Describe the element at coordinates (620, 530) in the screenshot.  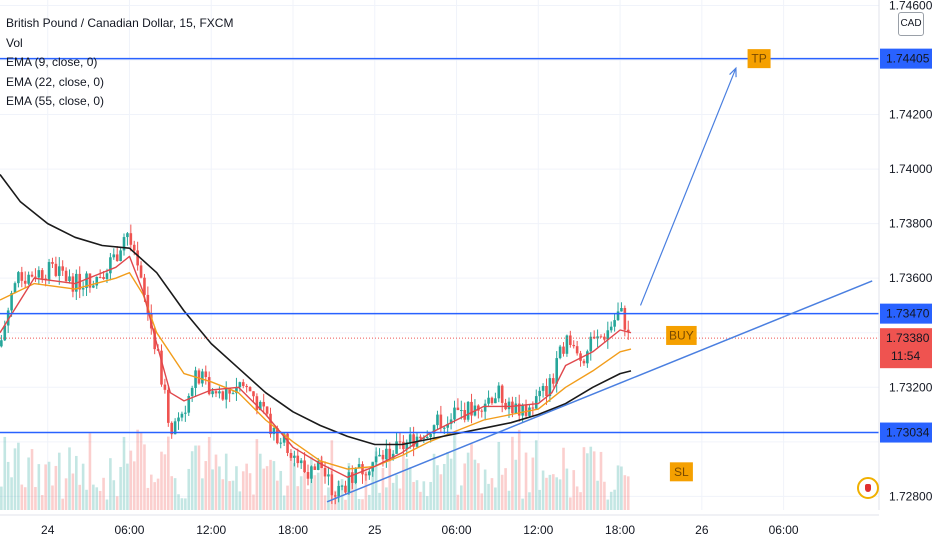
I see `time-tick-label: 18:00` at that location.